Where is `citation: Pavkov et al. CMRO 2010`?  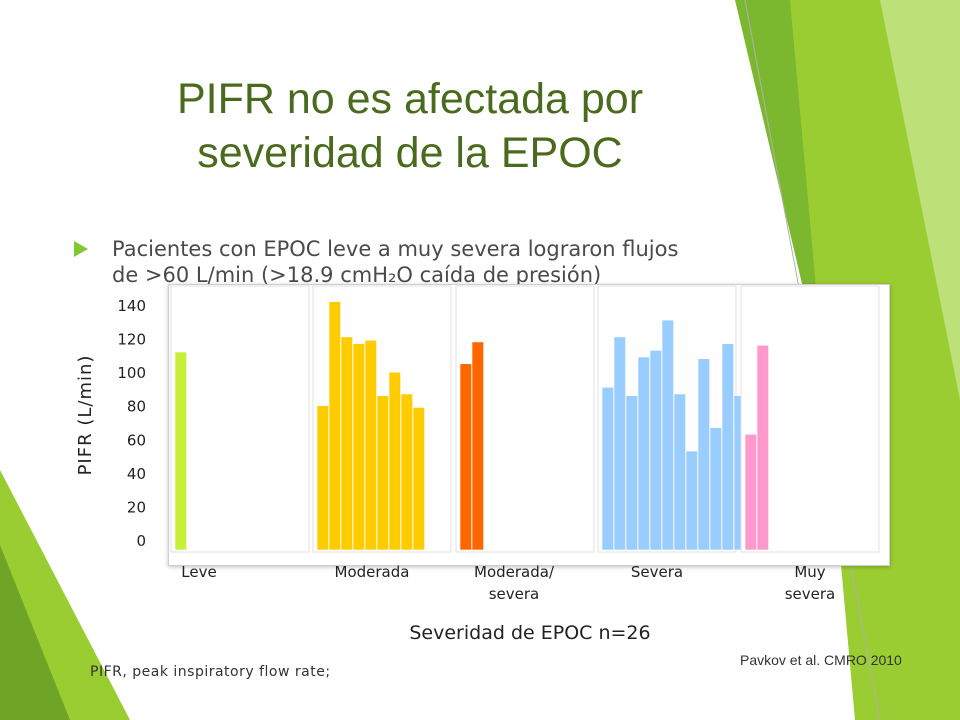
citation: Pavkov et al. CMRO 2010 is located at coordinates (821, 660).